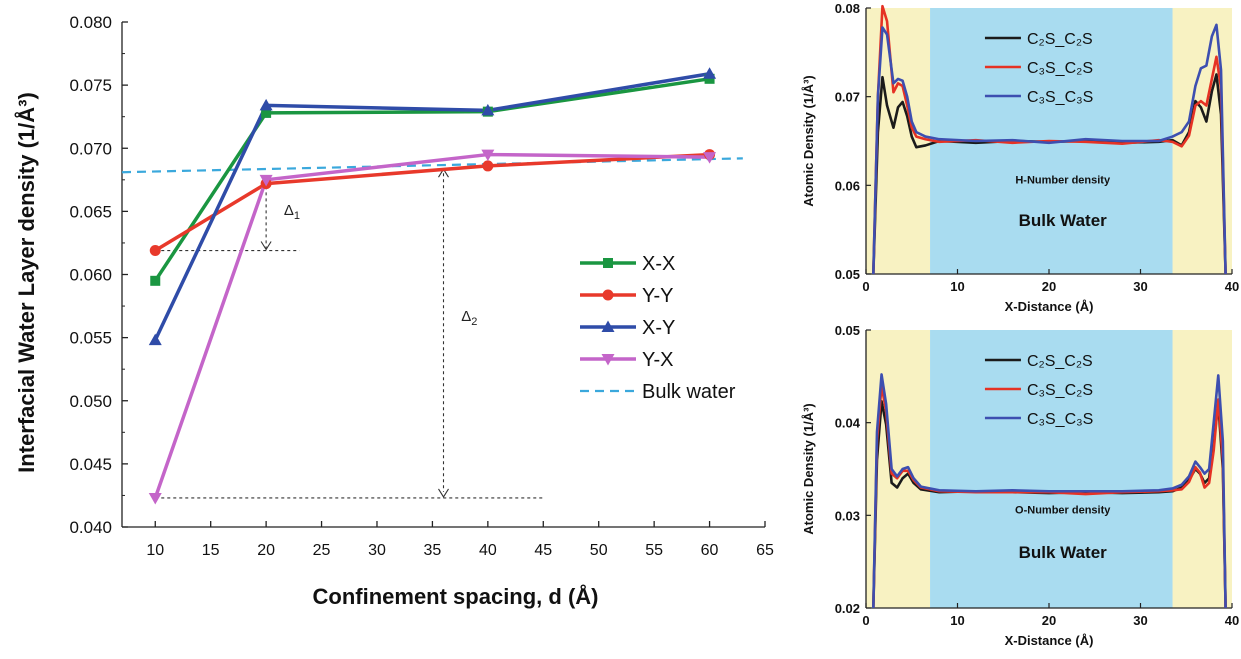 Image resolution: width=1241 pixels, height=659 pixels. I want to click on legend-marker-x-x, so click(608, 263).